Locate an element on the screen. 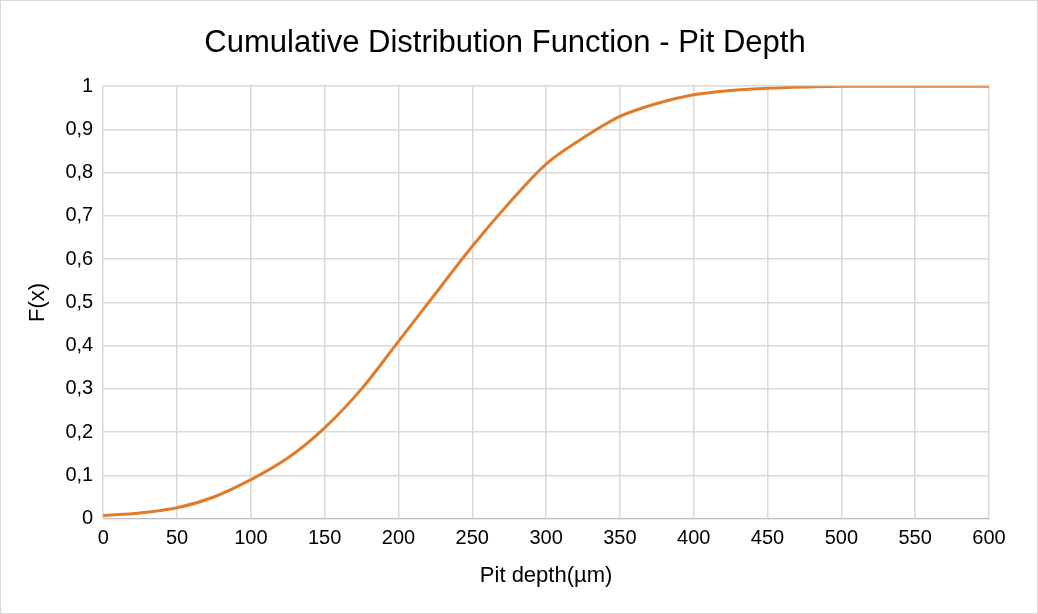  y-tick-label: 0,6 is located at coordinates (79, 257).